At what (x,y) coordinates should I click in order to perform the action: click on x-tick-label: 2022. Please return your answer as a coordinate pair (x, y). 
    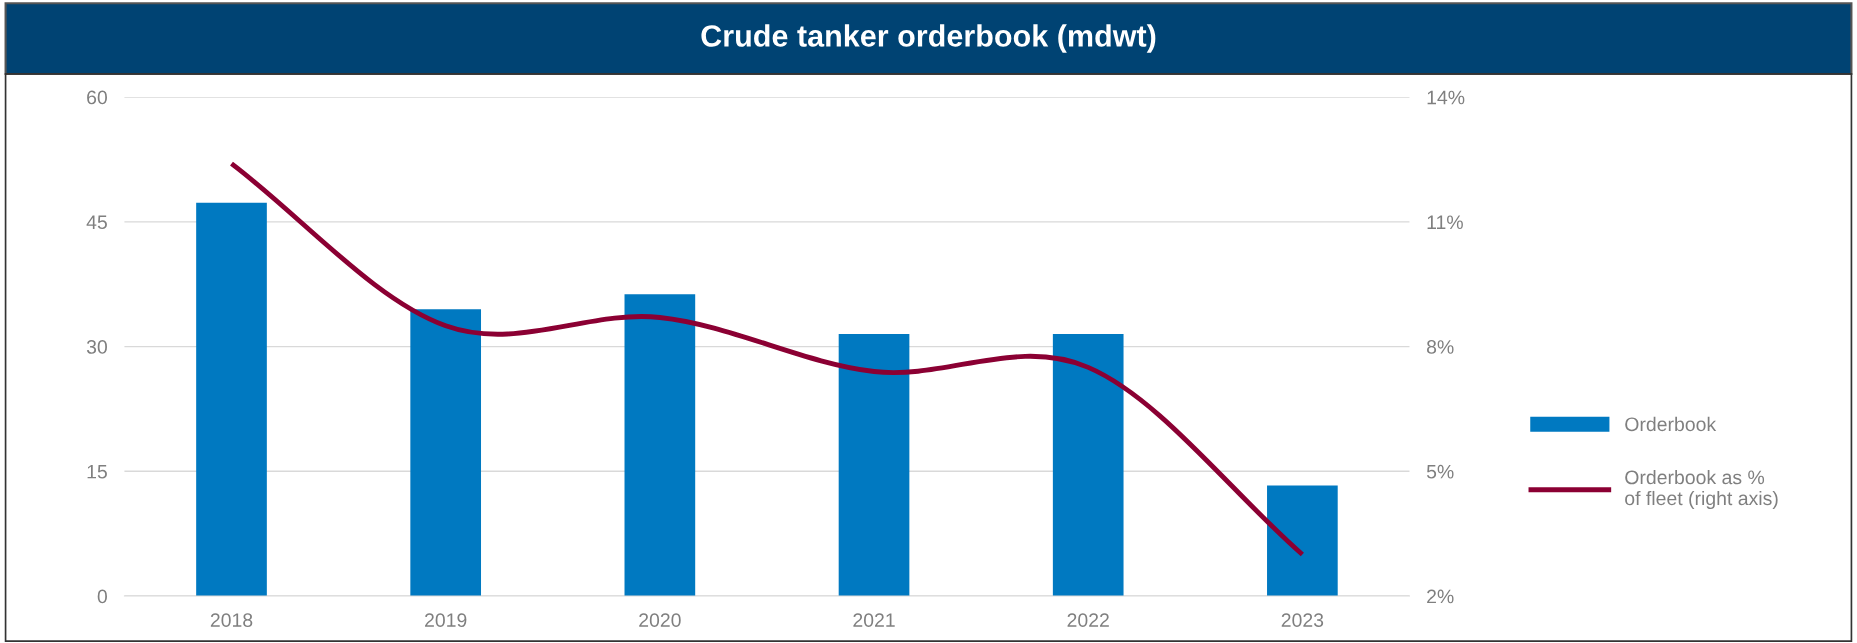
    Looking at the image, I should click on (1088, 620).